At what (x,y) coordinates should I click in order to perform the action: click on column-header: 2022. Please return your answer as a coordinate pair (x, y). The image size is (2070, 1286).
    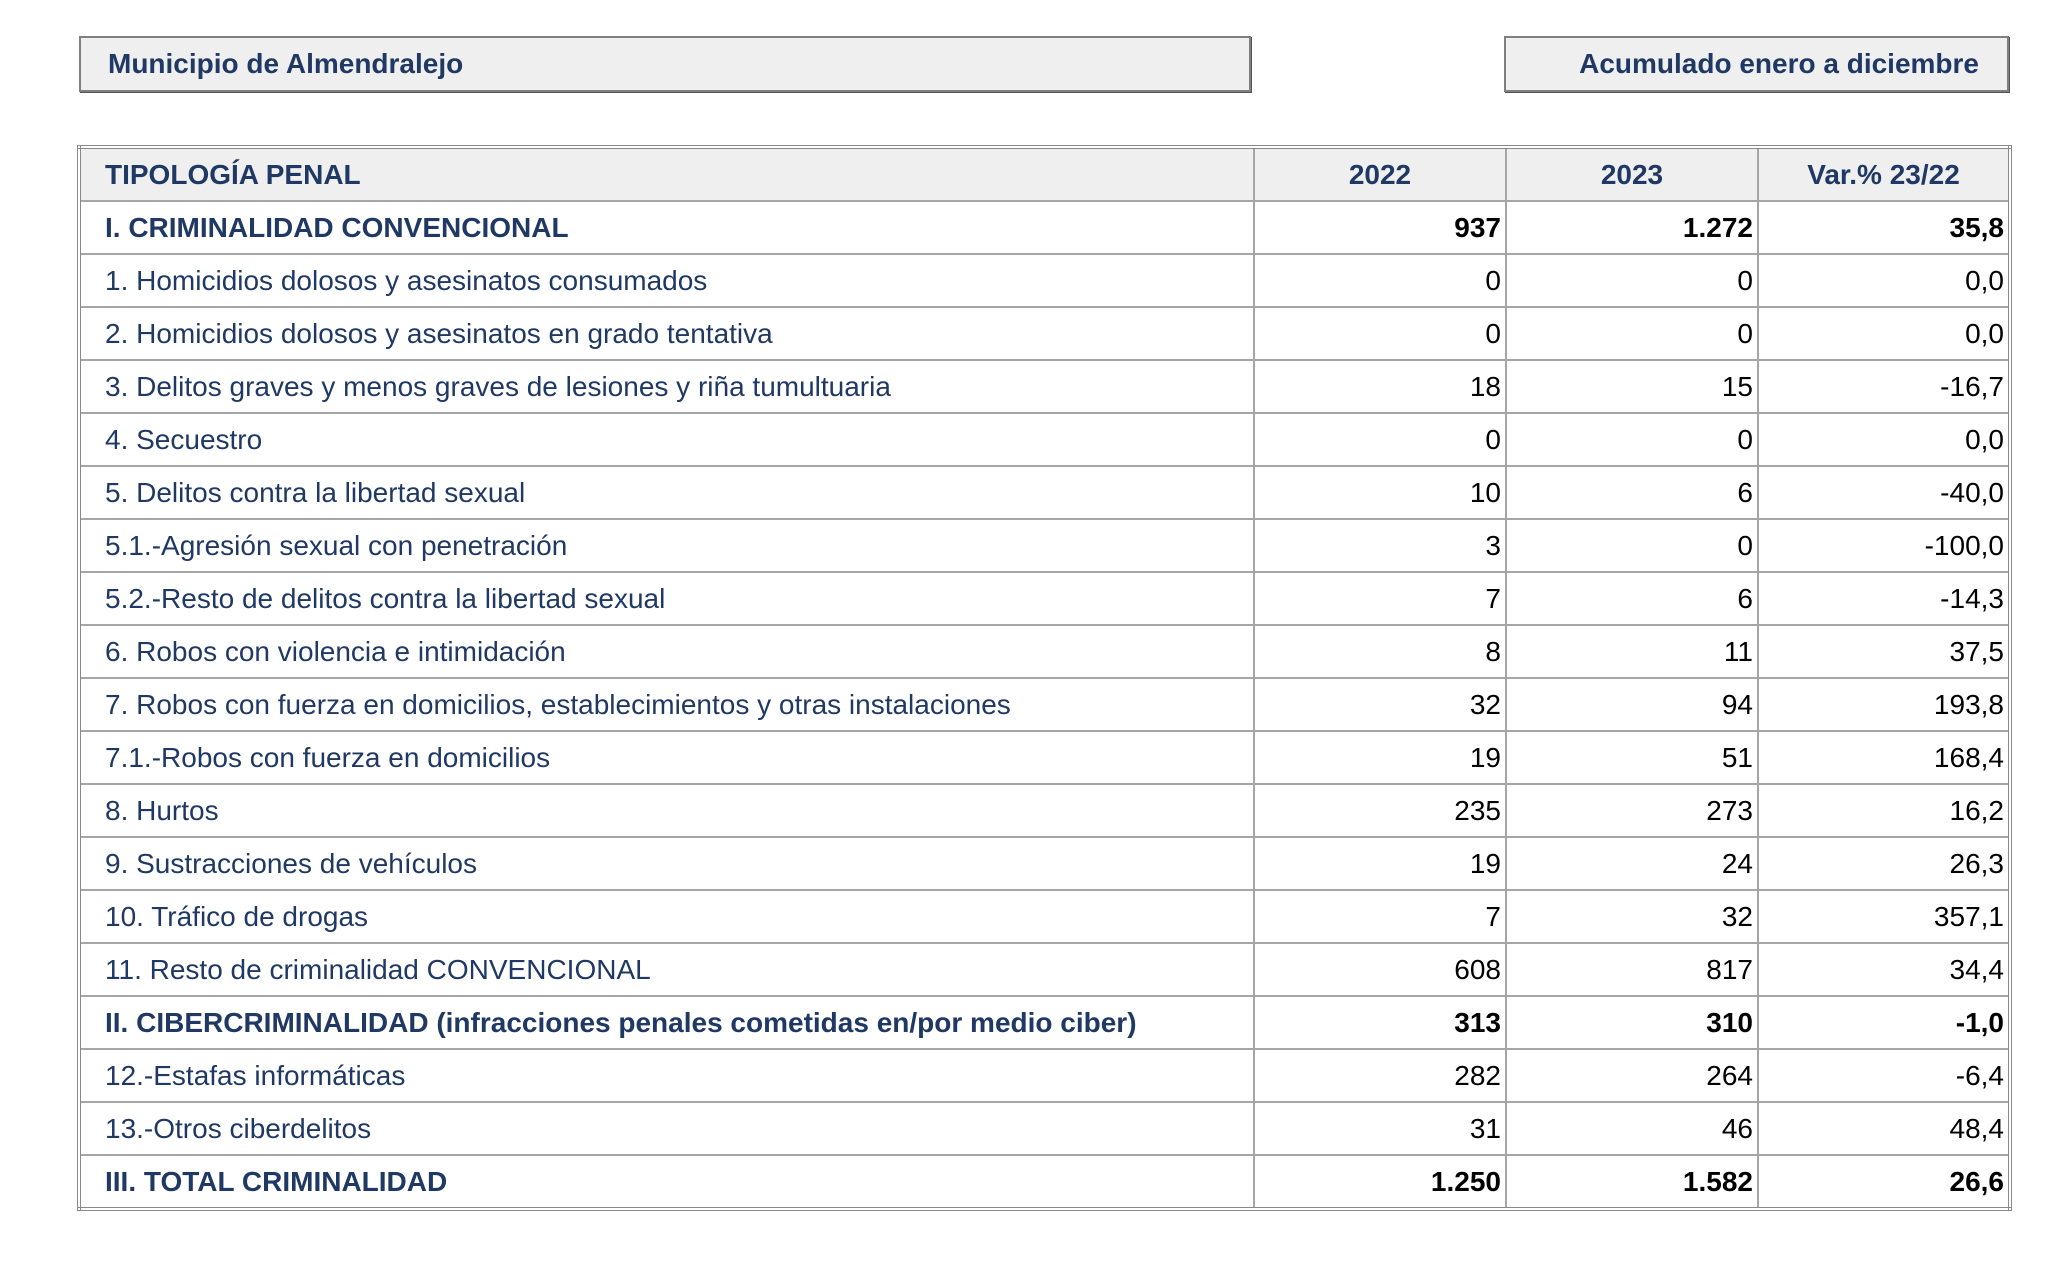
    Looking at the image, I should click on (1380, 174).